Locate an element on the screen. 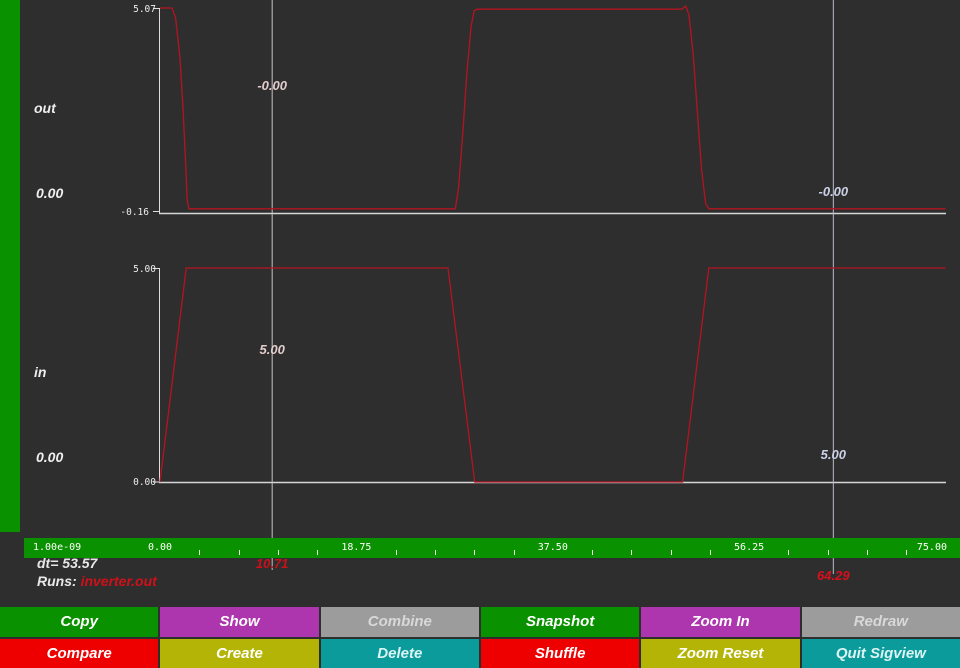 This screenshot has width=960, height=668. combine-button: Combine is located at coordinates (399, 622).